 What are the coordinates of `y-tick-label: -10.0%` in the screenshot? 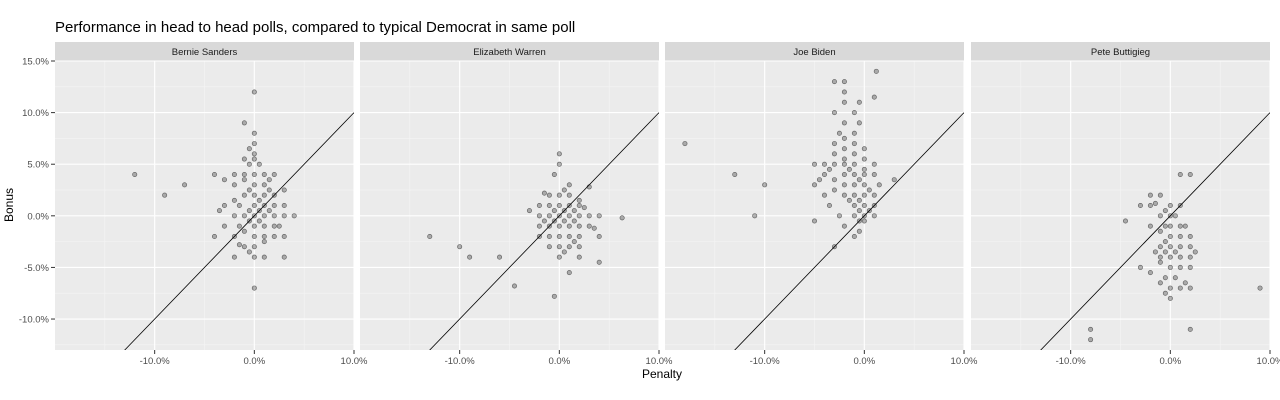 It's located at (34, 320).